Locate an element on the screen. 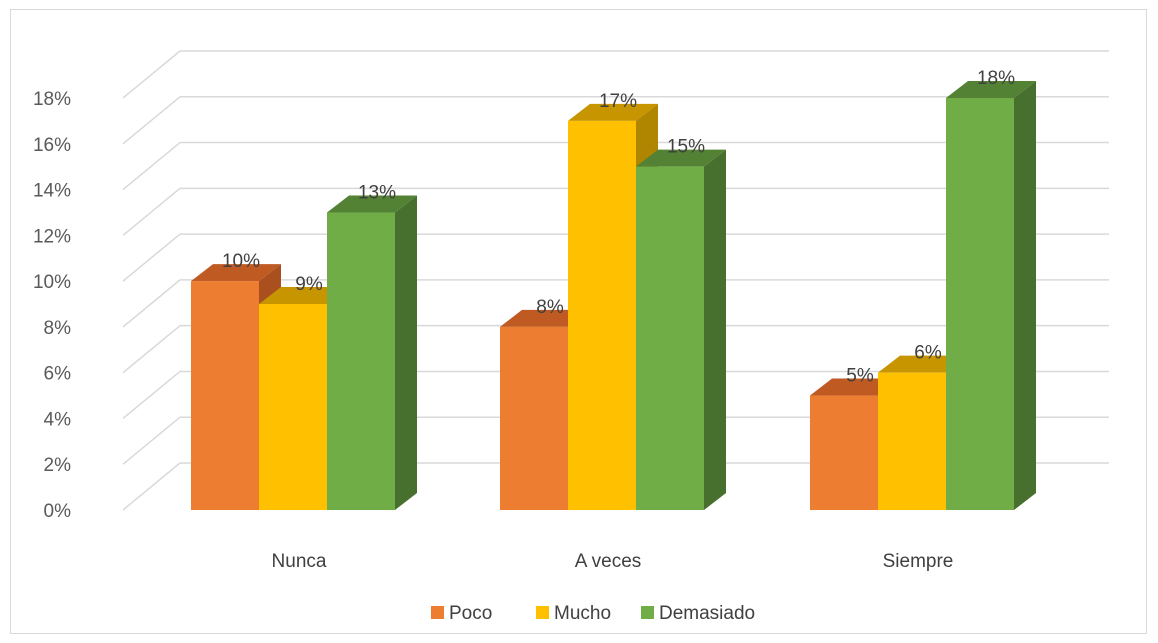  legend-label: Demasiado is located at coordinates (707, 613).